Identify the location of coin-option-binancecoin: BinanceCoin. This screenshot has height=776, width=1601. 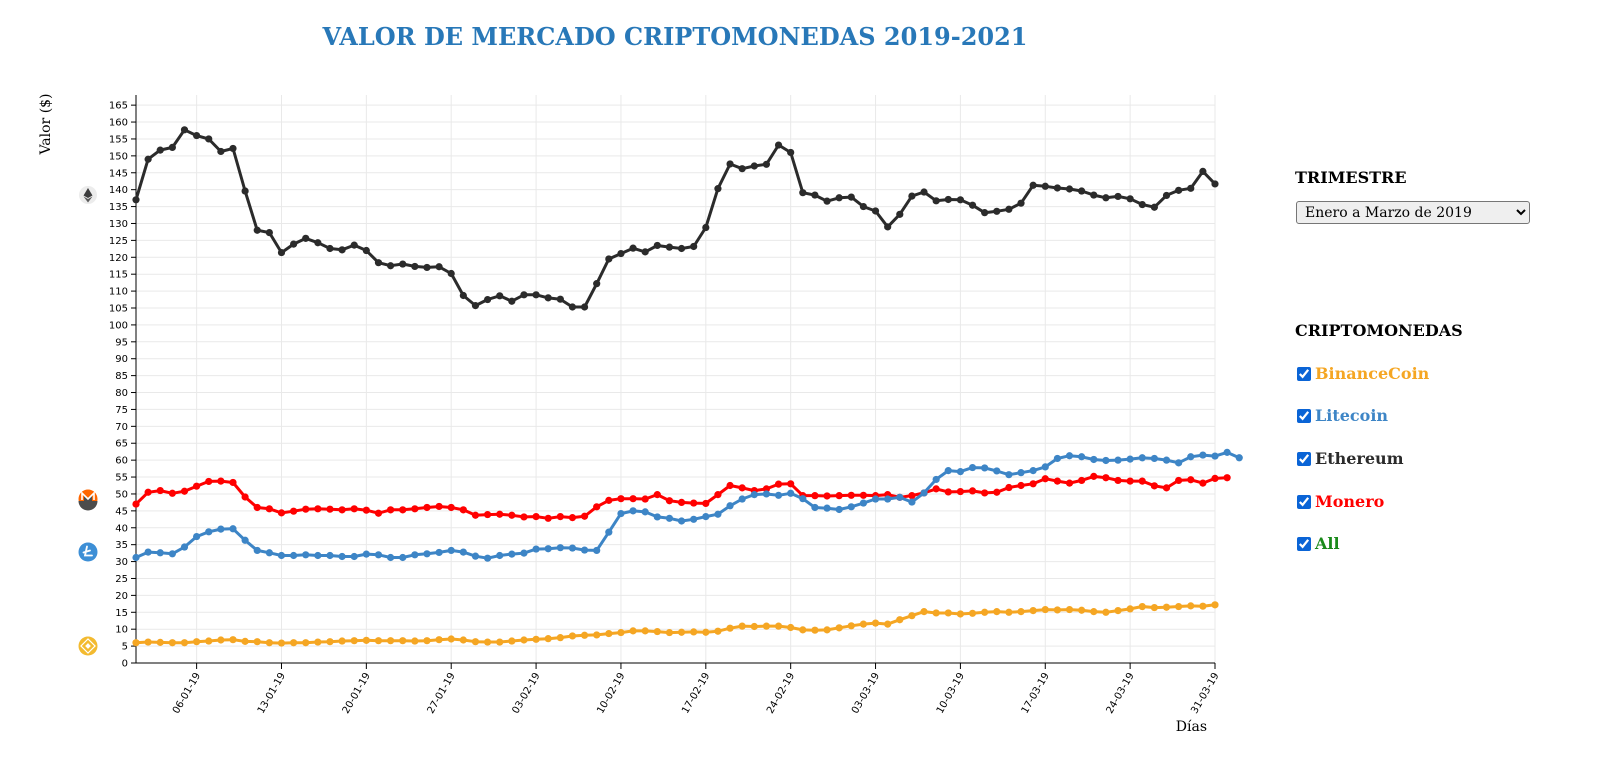
(1363, 373).